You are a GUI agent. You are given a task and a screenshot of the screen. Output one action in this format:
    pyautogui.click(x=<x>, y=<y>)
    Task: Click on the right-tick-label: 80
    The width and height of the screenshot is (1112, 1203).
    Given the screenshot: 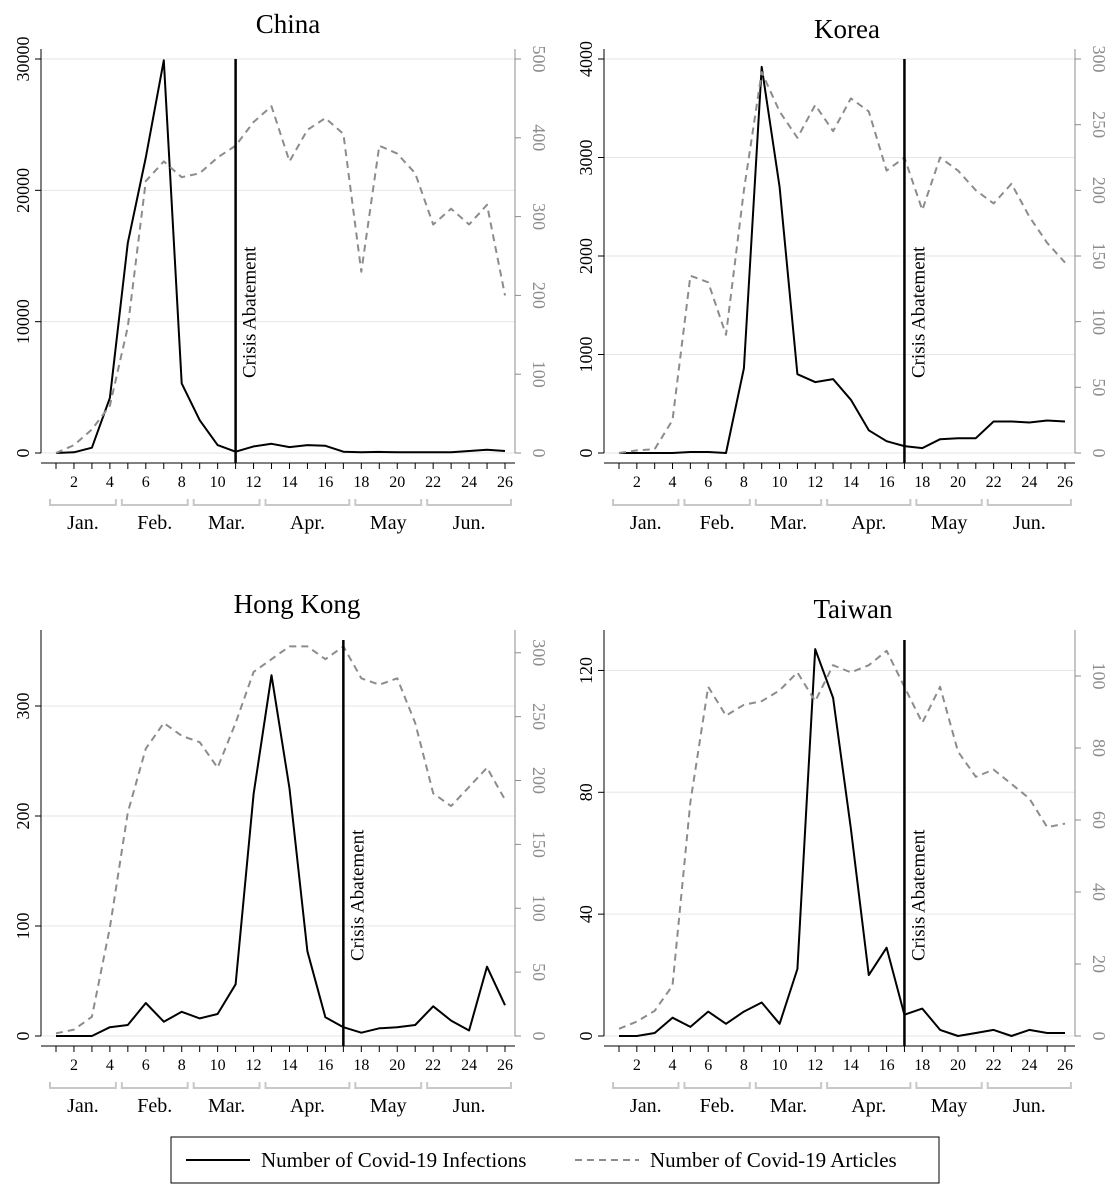 What is the action you would take?
    pyautogui.click(x=1099, y=748)
    